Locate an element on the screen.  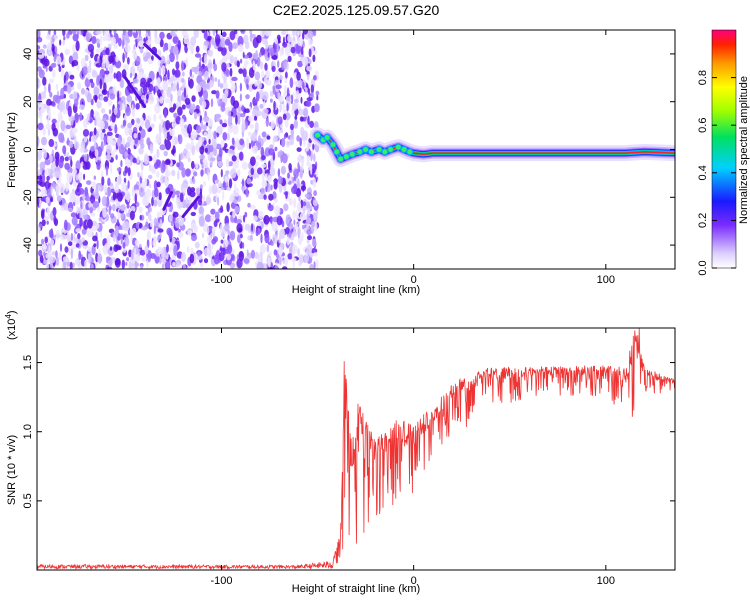
snr-x-axis-label: Height of straight line (km) is located at coordinates (356, 589).